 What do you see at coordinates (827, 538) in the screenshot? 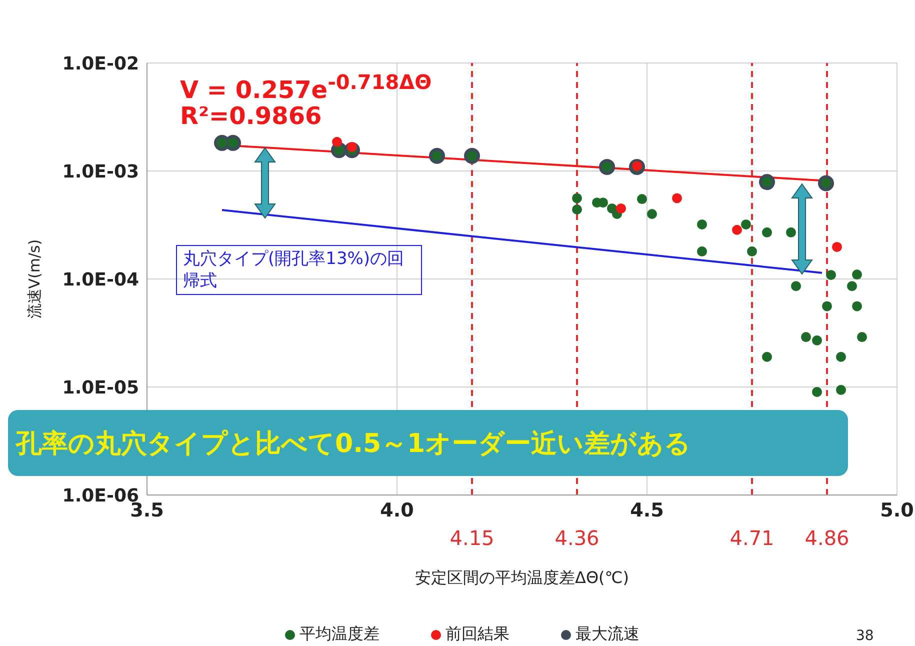
I see `ref-line-label: 4.86` at bounding box center [827, 538].